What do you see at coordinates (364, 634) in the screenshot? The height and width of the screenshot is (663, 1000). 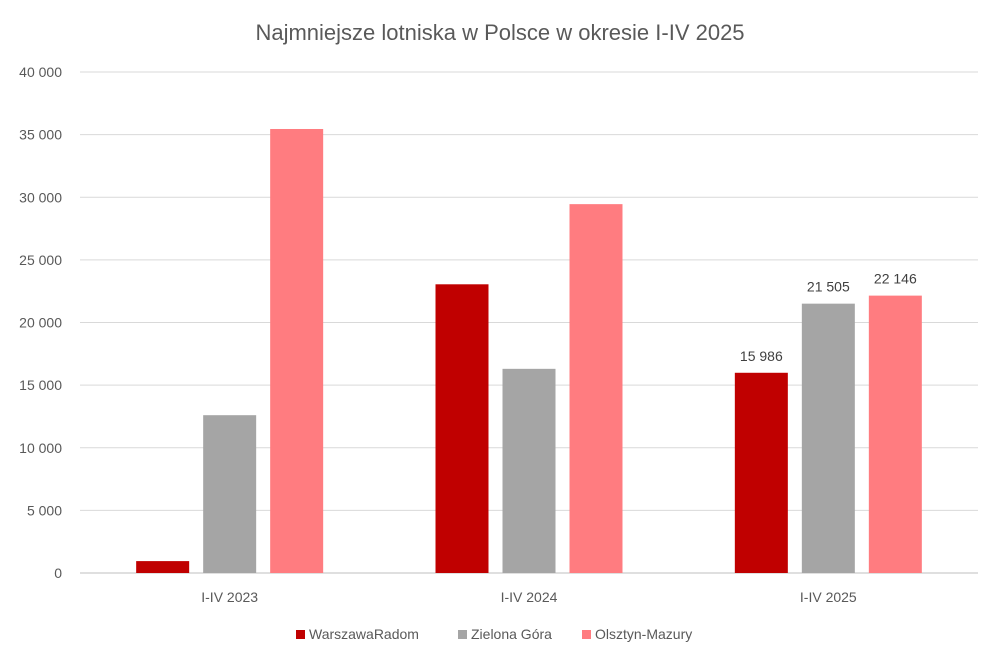 I see `legend-label: WarszawaRadom` at bounding box center [364, 634].